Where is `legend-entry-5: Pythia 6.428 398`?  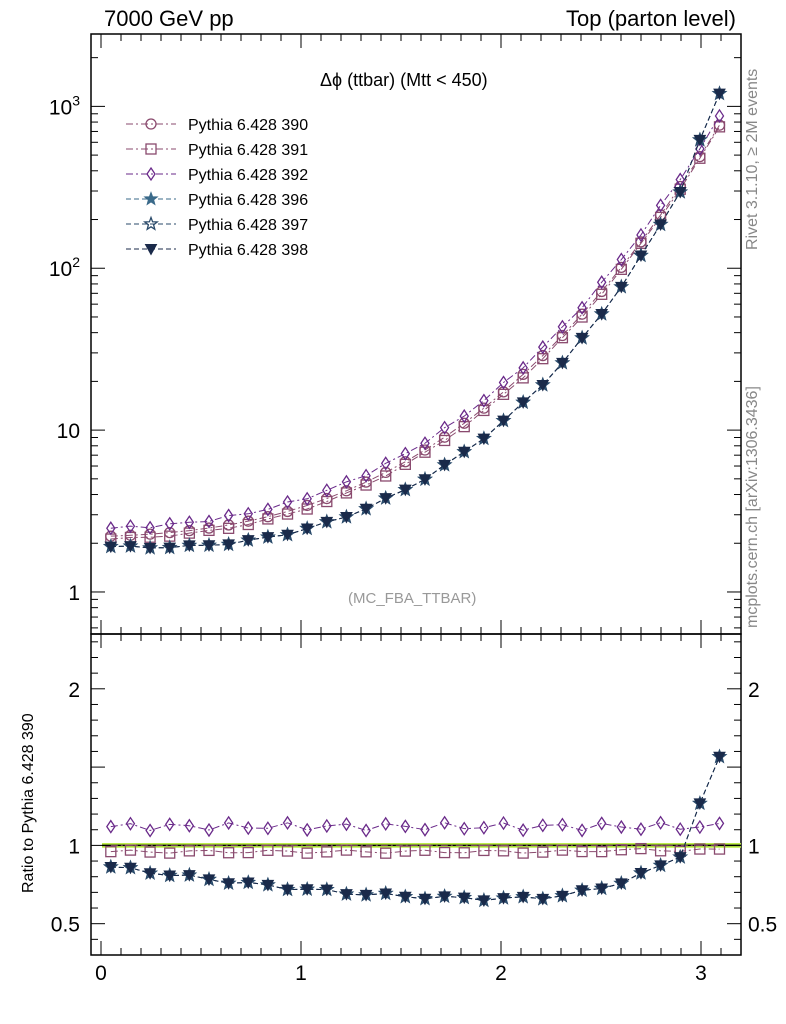
legend-entry-5: Pythia 6.428 398 is located at coordinates (217, 250).